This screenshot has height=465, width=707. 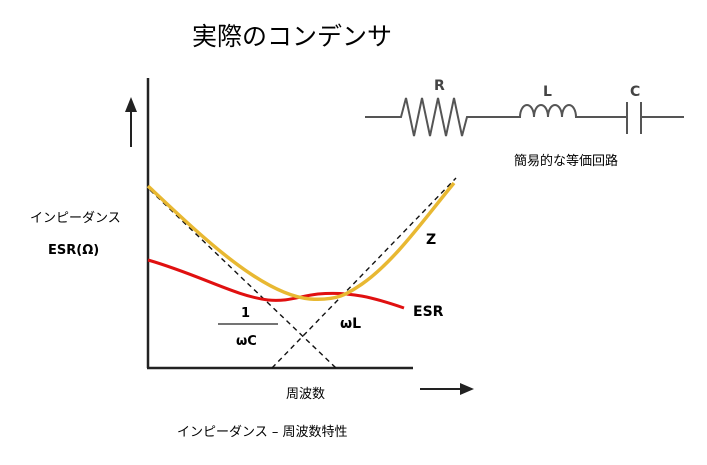 I want to click on esr-curve-label: ESR, so click(x=428, y=312).